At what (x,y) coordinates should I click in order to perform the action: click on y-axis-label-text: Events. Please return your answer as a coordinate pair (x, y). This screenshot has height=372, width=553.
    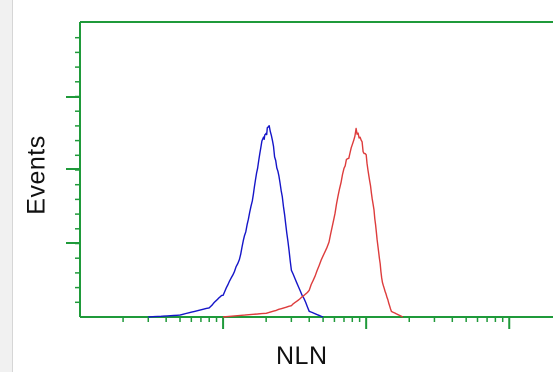
    Looking at the image, I should click on (36, 175).